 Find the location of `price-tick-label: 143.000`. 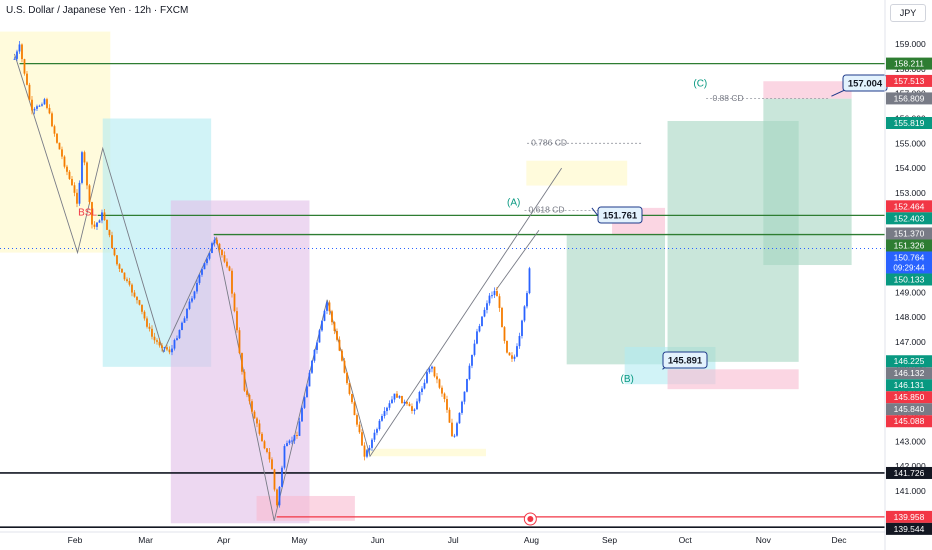

price-tick-label: 143.000 is located at coordinates (910, 441).